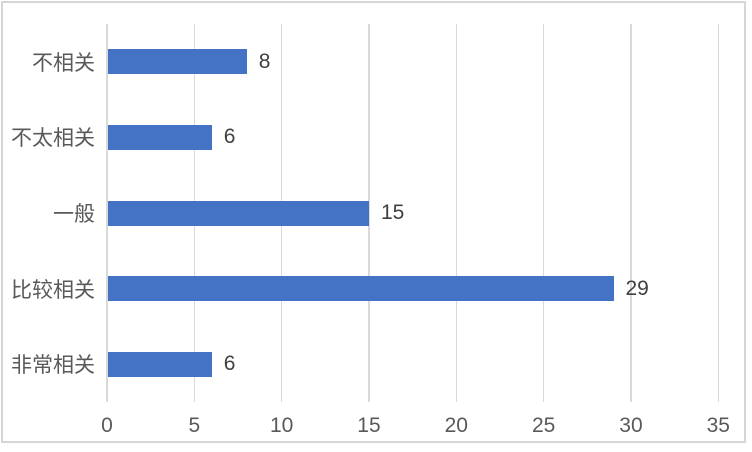 The image size is (752, 452). I want to click on data-label-比较相关: 29, so click(637, 288).